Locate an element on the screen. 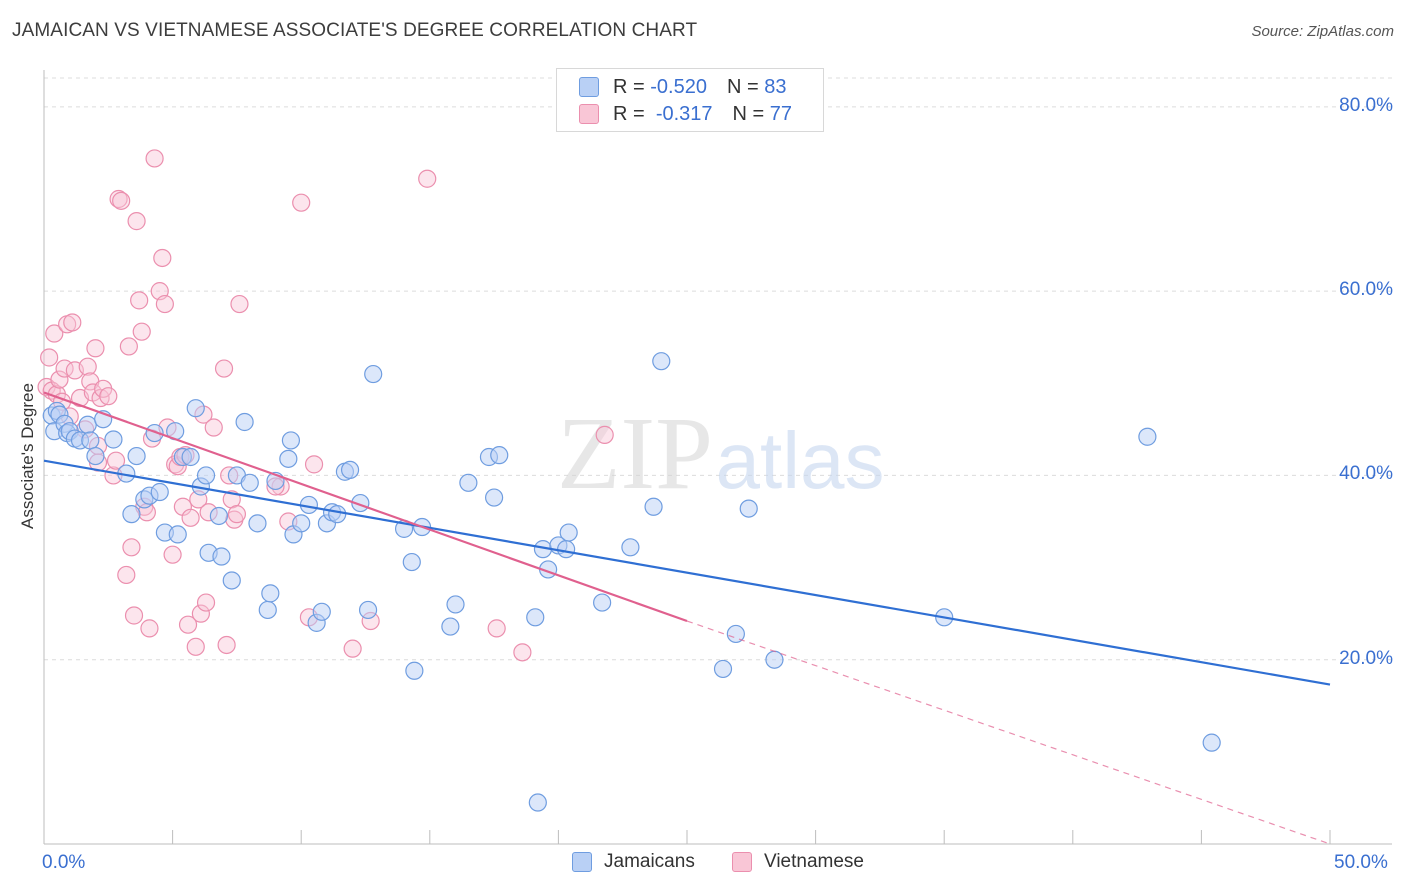  y-tick-label: 60.0% is located at coordinates (1366, 290).